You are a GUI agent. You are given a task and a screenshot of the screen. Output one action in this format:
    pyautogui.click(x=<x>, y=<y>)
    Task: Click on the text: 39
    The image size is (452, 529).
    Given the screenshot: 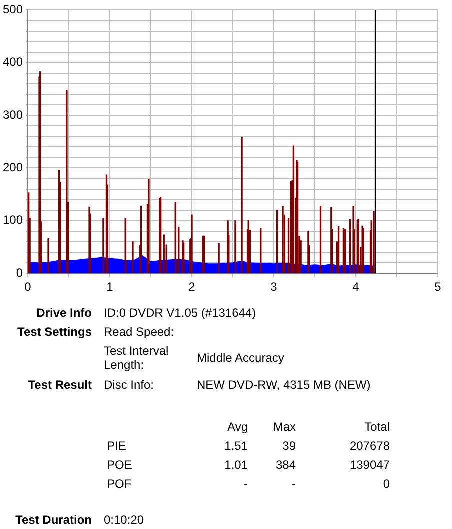 What is the action you would take?
    pyautogui.click(x=289, y=446)
    